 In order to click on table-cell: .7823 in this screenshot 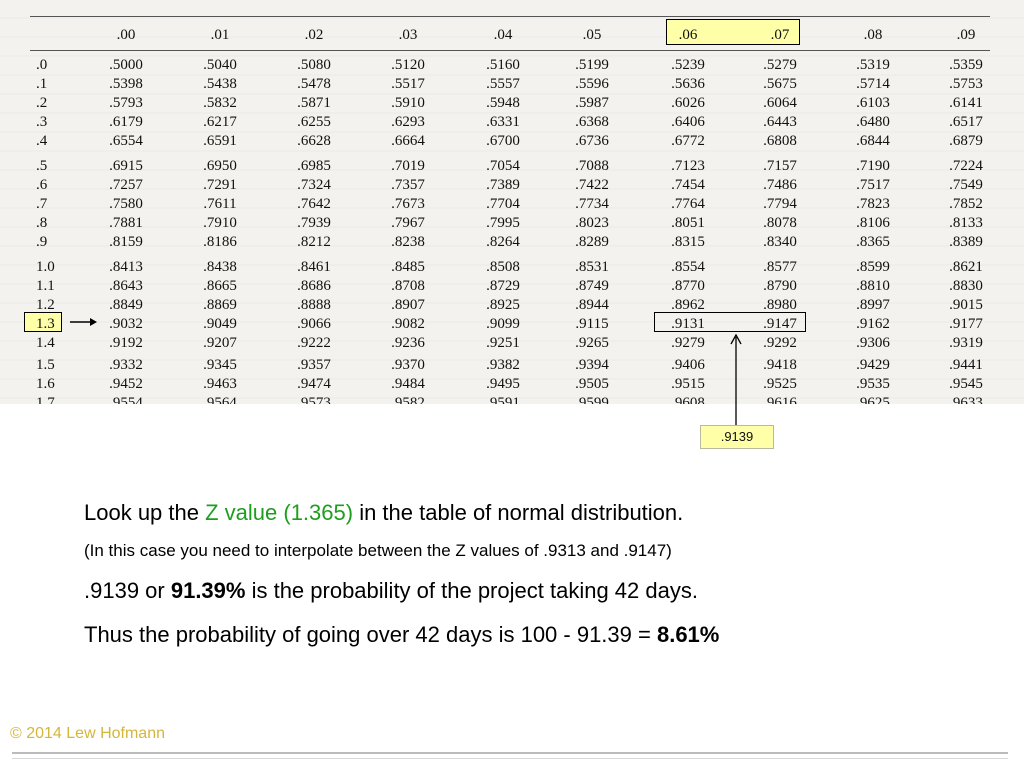, I will do `click(873, 204)`.